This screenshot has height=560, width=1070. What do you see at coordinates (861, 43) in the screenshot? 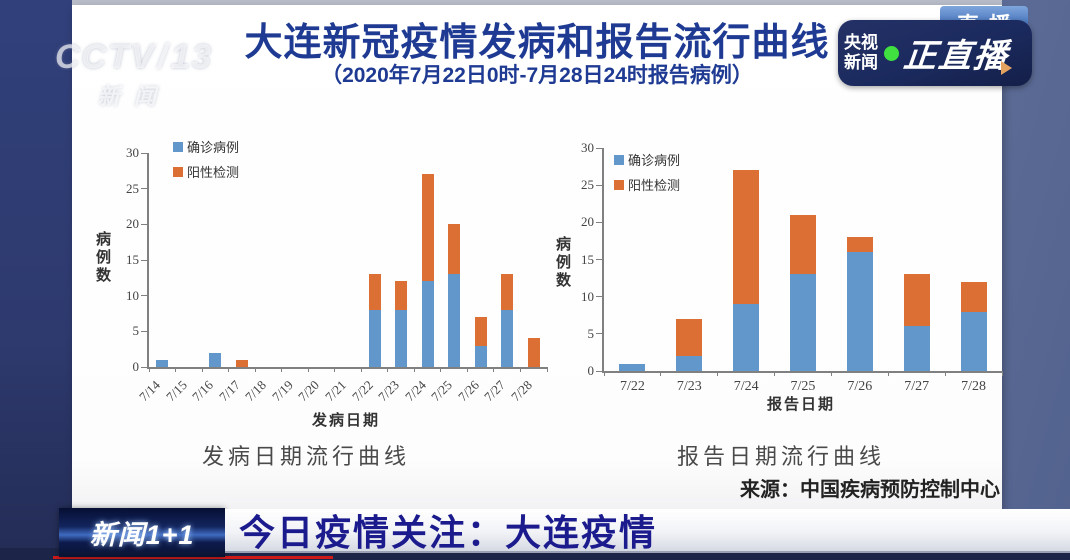
I see `badge-channel-line1: 央视` at bounding box center [861, 43].